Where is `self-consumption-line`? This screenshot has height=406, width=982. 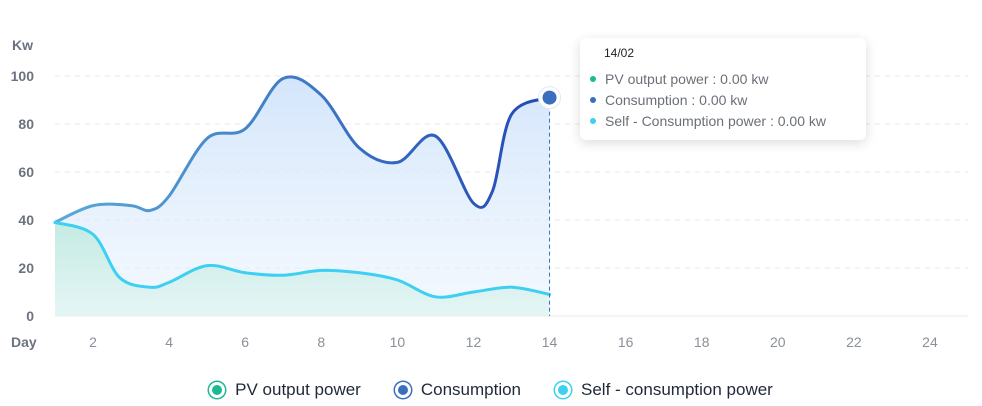
self-consumption-line is located at coordinates (302, 259).